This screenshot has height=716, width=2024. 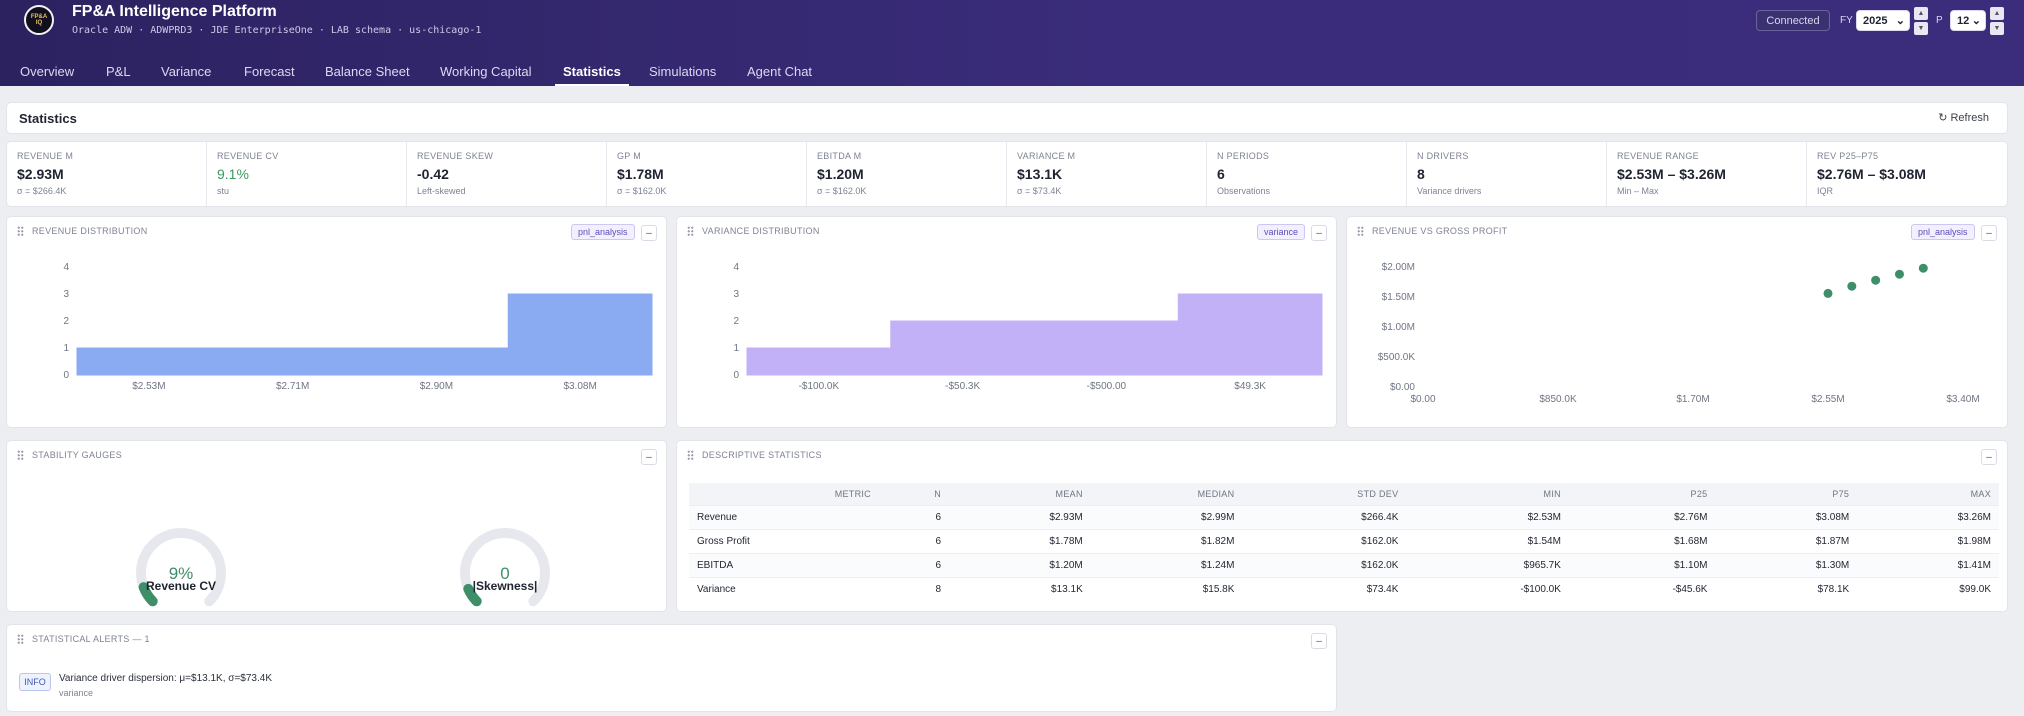 What do you see at coordinates (186, 71) in the screenshot?
I see `tab-variance: Variance` at bounding box center [186, 71].